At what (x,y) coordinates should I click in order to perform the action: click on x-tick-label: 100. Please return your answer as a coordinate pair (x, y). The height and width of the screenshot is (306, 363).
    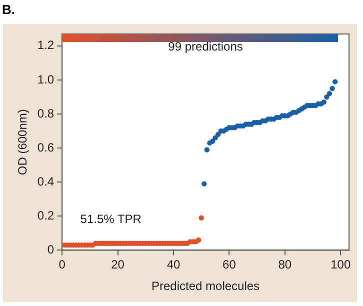
    Looking at the image, I should click on (340, 265).